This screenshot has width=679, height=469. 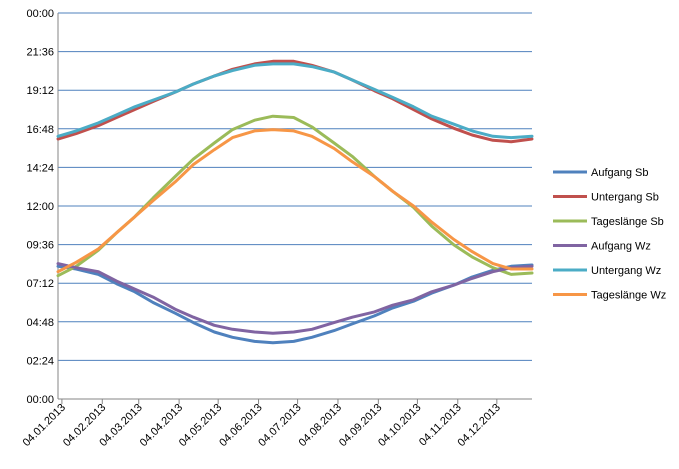 What do you see at coordinates (479, 425) in the screenshot?
I see `x-tick-label: 04.12.2013` at bounding box center [479, 425].